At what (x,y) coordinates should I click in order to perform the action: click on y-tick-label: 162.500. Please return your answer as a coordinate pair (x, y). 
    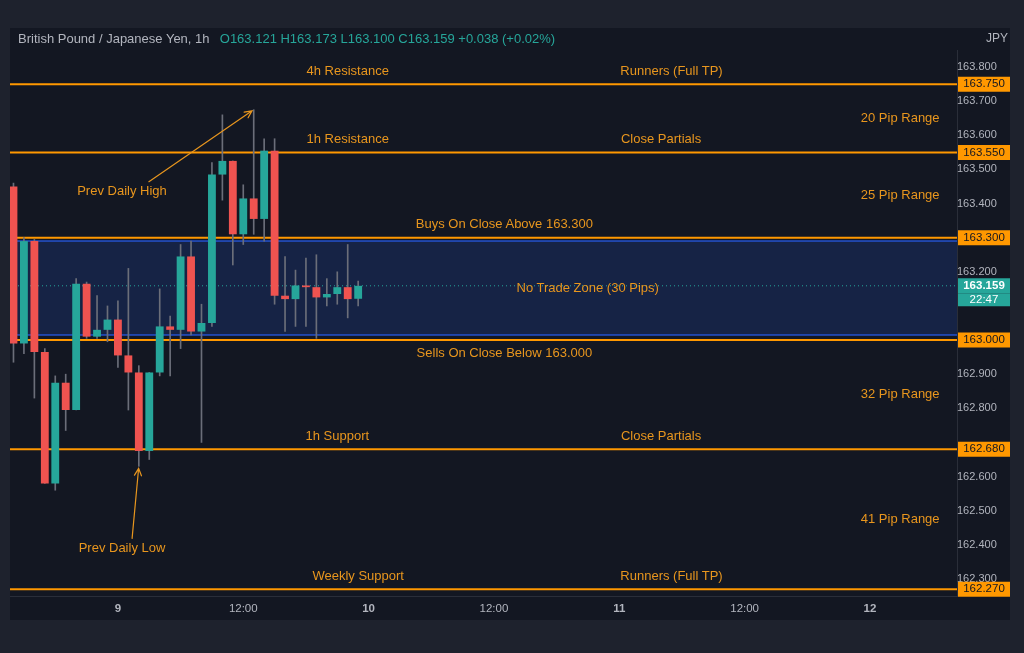
    Looking at the image, I should click on (977, 509).